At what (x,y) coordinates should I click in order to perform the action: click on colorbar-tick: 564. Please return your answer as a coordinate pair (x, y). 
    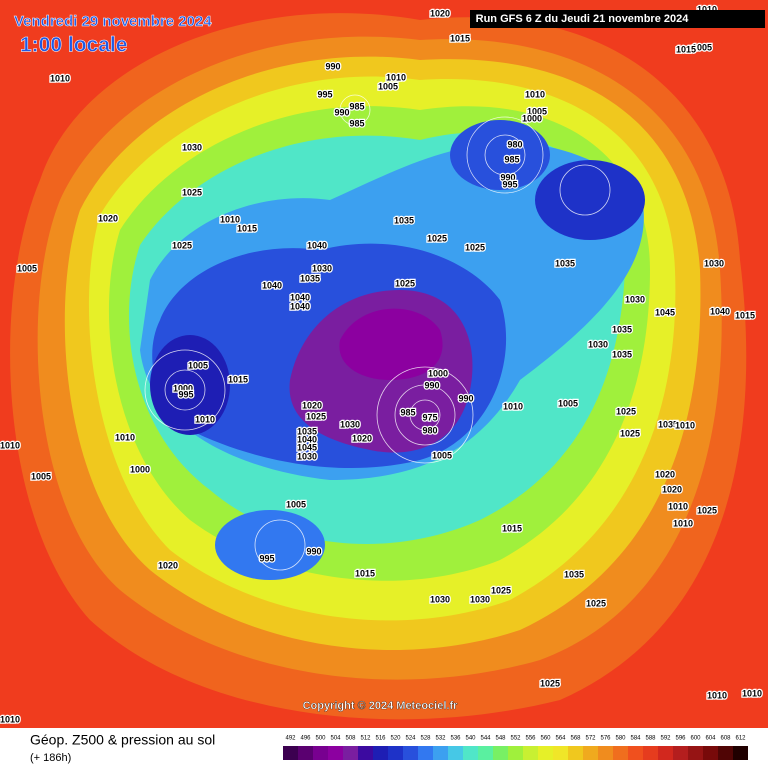
    Looking at the image, I should click on (560, 739).